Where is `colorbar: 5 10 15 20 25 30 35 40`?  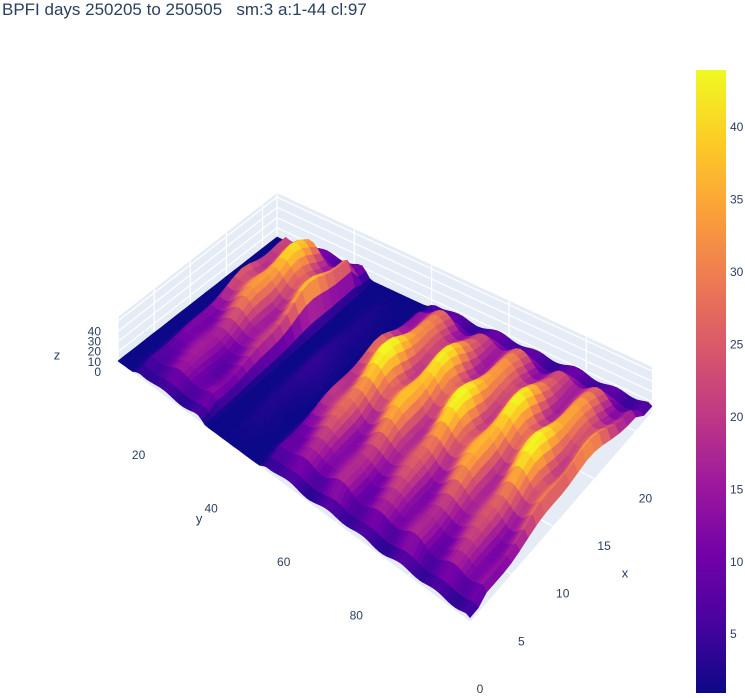
colorbar: 5 10 15 20 25 30 35 40 is located at coordinates (720, 381).